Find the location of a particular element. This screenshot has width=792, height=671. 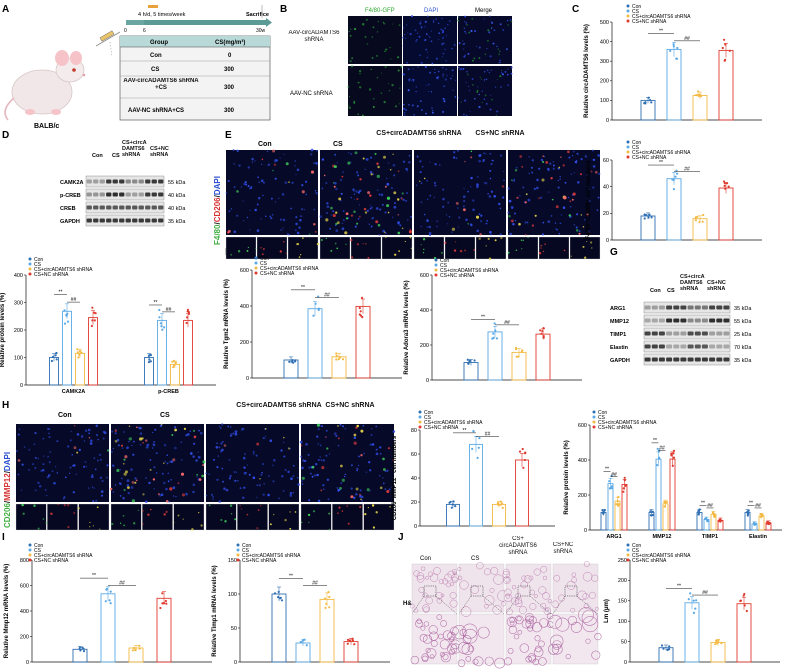

y-tick-label-C: 300 is located at coordinates (604, 62).